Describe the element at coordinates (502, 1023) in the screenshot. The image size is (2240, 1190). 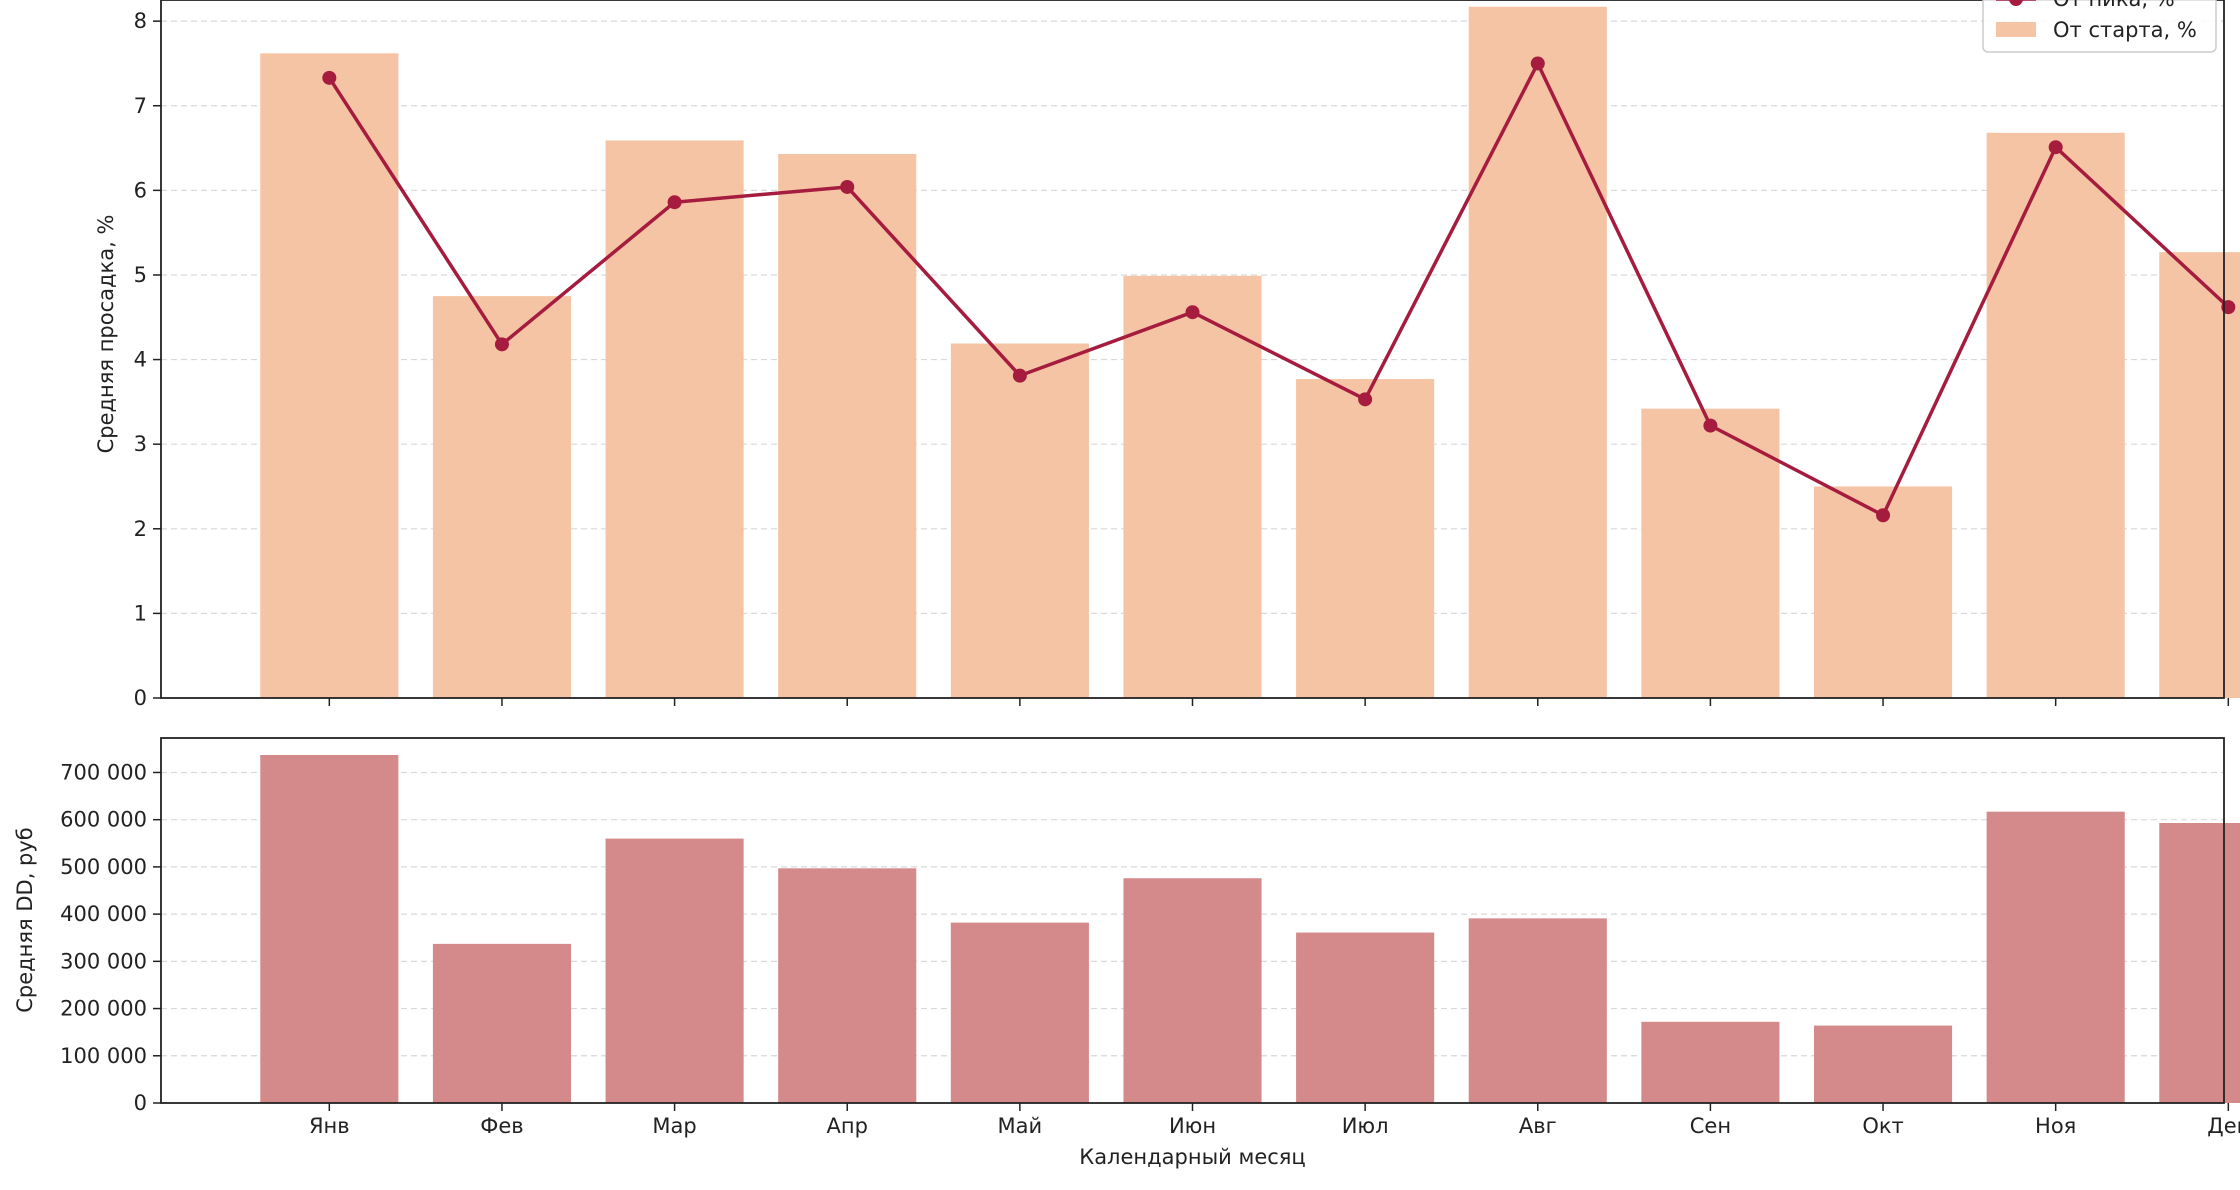
I see `bottom-bar-Фев` at that location.